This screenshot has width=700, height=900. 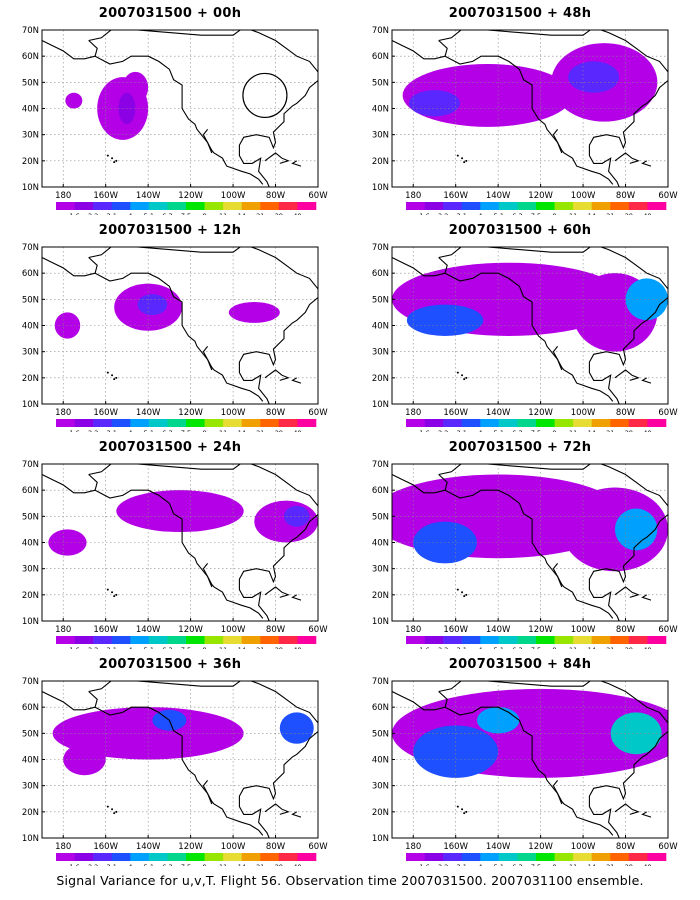 I want to click on legend-label: 4, so click(x=130, y=647).